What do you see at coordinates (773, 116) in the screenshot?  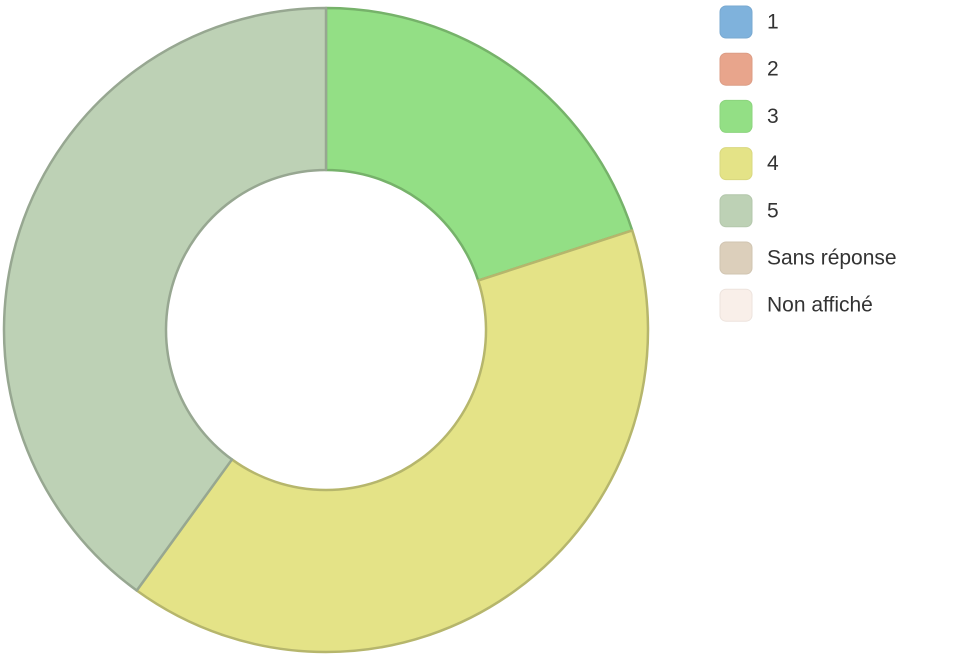 I see `legend-label: 3` at bounding box center [773, 116].